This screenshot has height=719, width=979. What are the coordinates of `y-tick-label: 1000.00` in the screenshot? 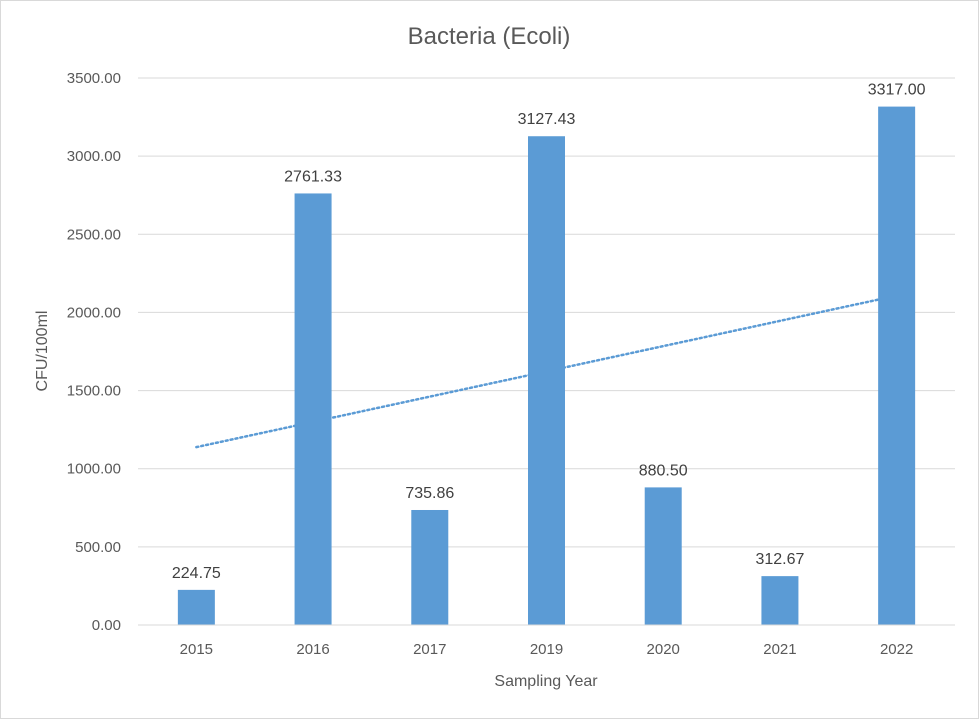 It's located at (94, 469).